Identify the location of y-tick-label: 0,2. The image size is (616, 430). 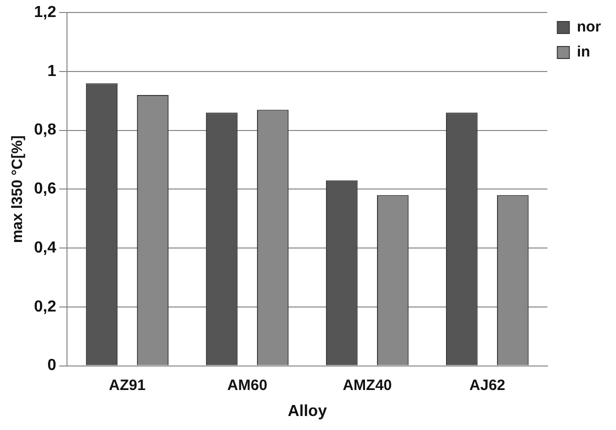
(45, 307).